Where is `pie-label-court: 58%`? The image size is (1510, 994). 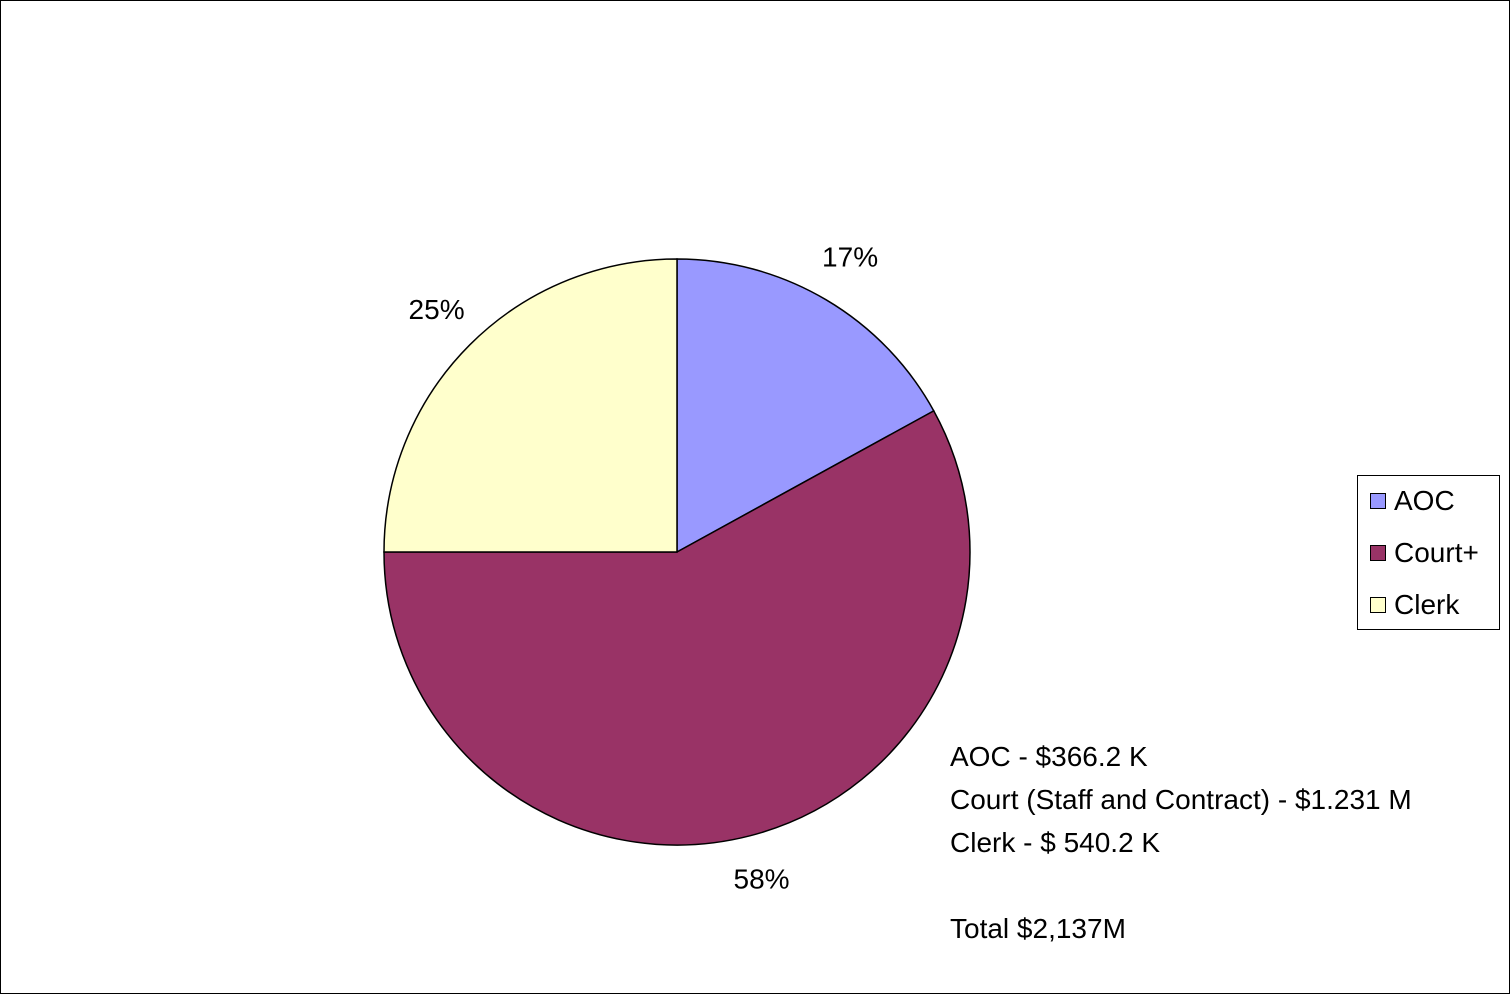
pie-label-court: 58% is located at coordinates (762, 879).